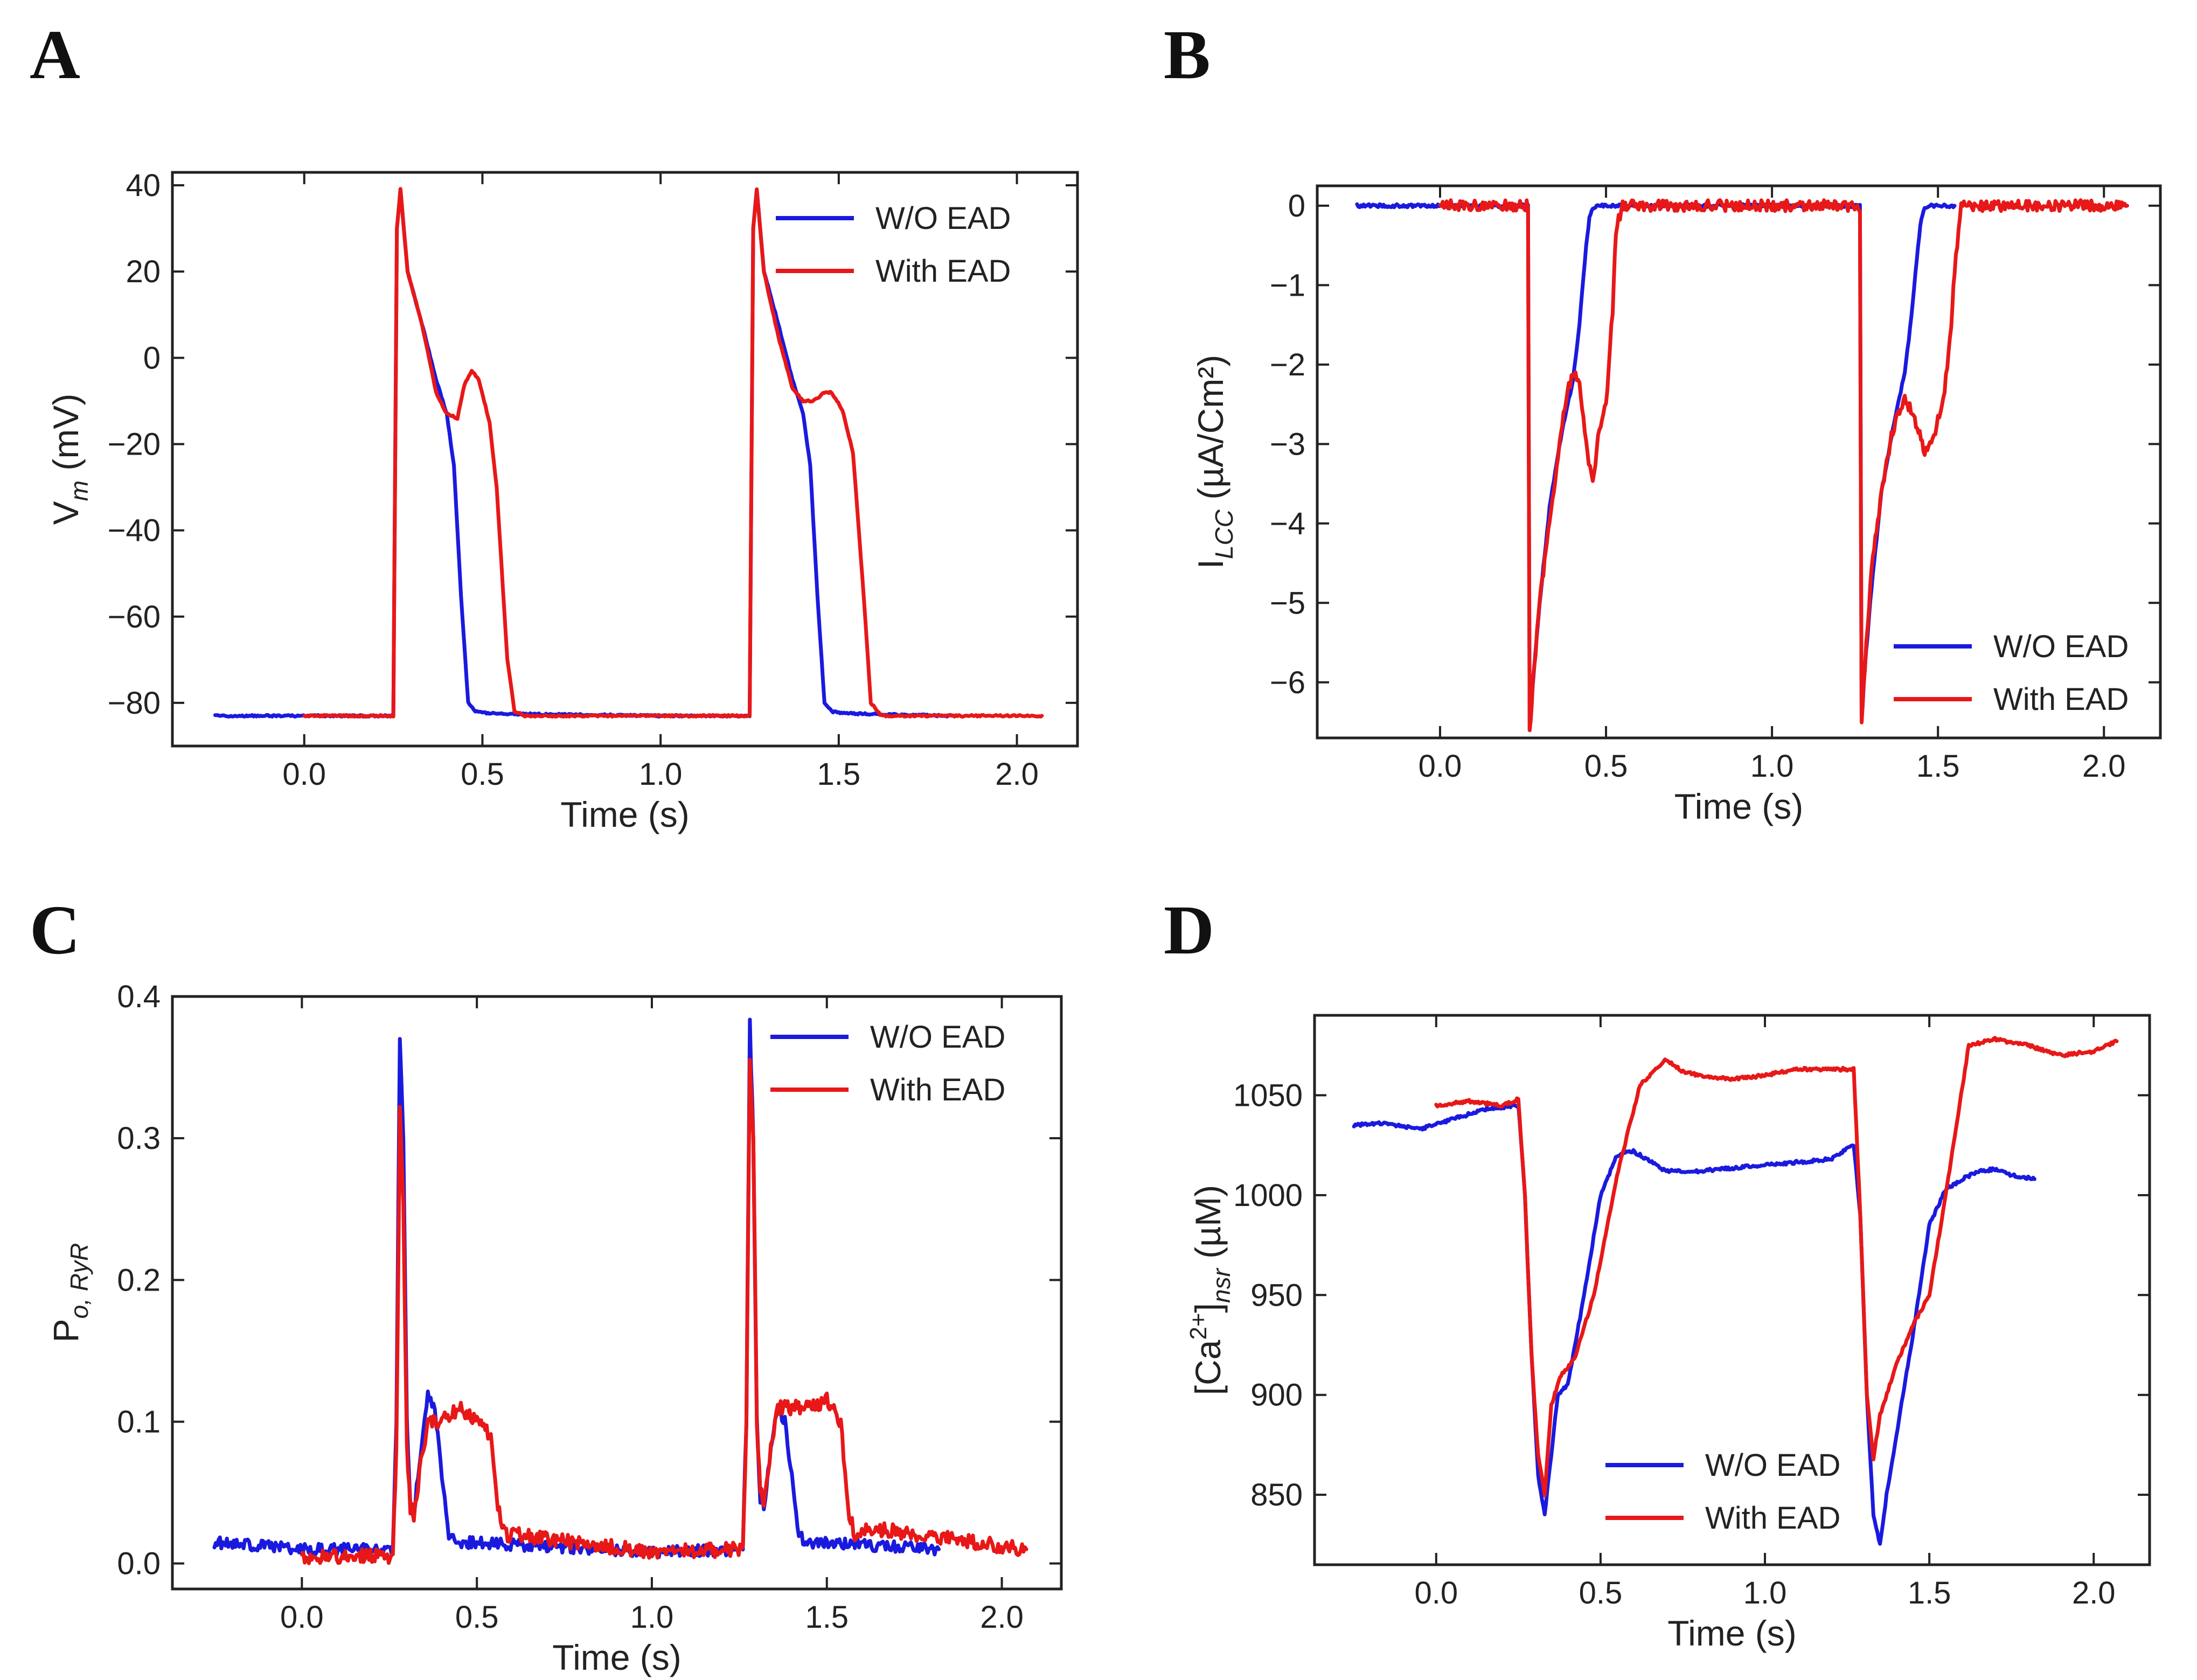 This screenshot has width=2197, height=1680. Describe the element at coordinates (79, 491) in the screenshot. I see `y-axis-label-sub: m` at that location.